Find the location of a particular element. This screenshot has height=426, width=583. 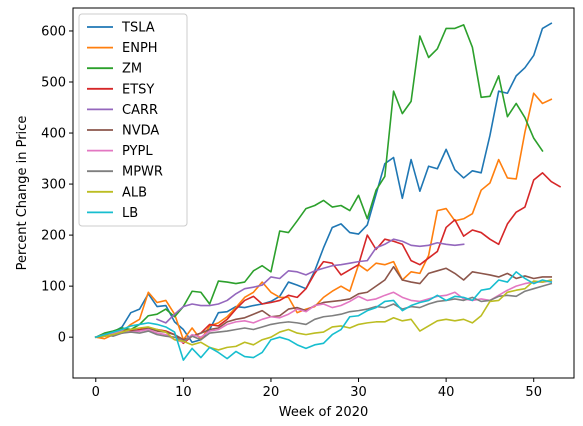

x-axis: 0 10 20 30 40 50 is located at coordinates (317, 389).